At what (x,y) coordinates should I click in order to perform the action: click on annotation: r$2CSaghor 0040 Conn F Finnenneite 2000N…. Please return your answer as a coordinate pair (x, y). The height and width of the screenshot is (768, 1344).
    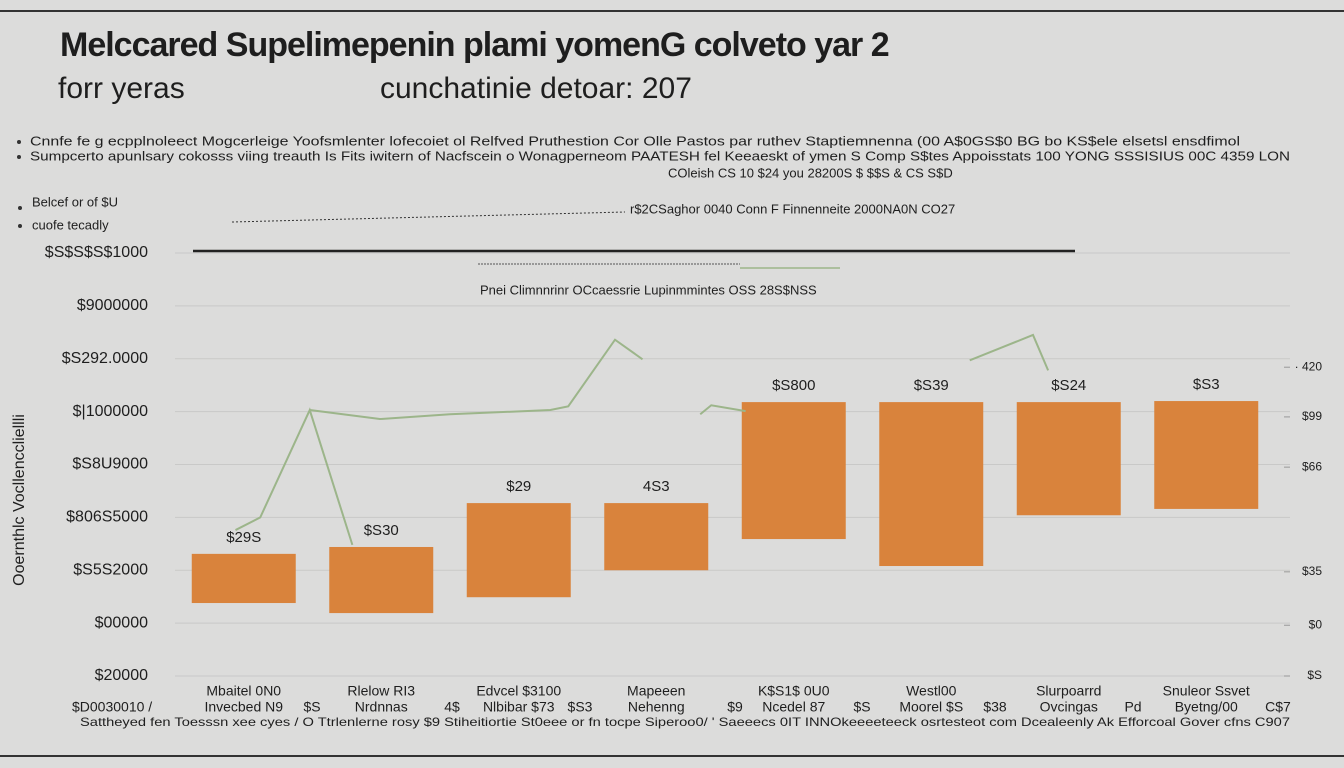
    Looking at the image, I should click on (792, 208).